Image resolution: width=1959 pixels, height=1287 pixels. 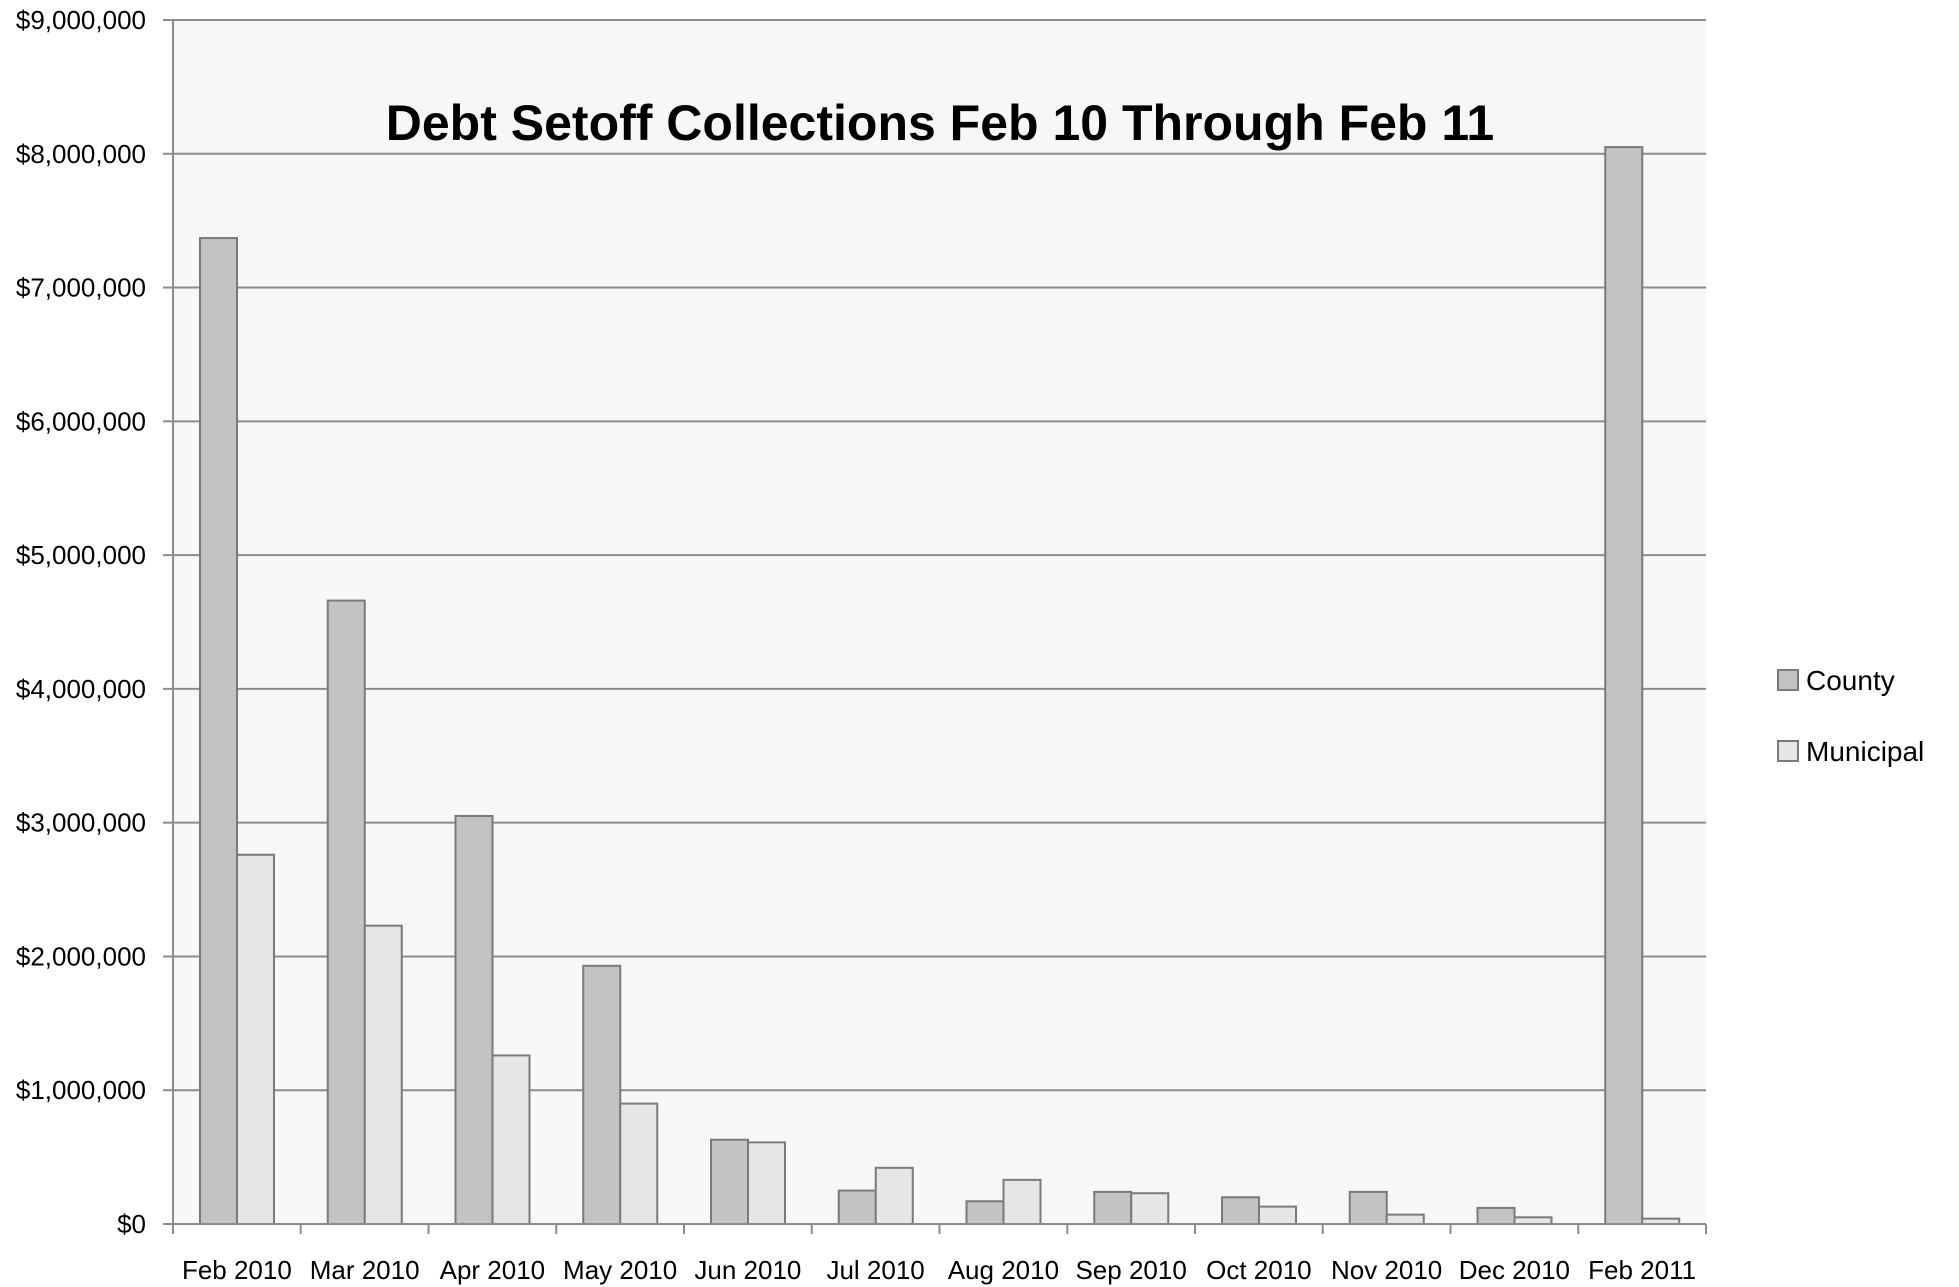 What do you see at coordinates (237, 1270) in the screenshot?
I see `x-tick-label: Feb 2010` at bounding box center [237, 1270].